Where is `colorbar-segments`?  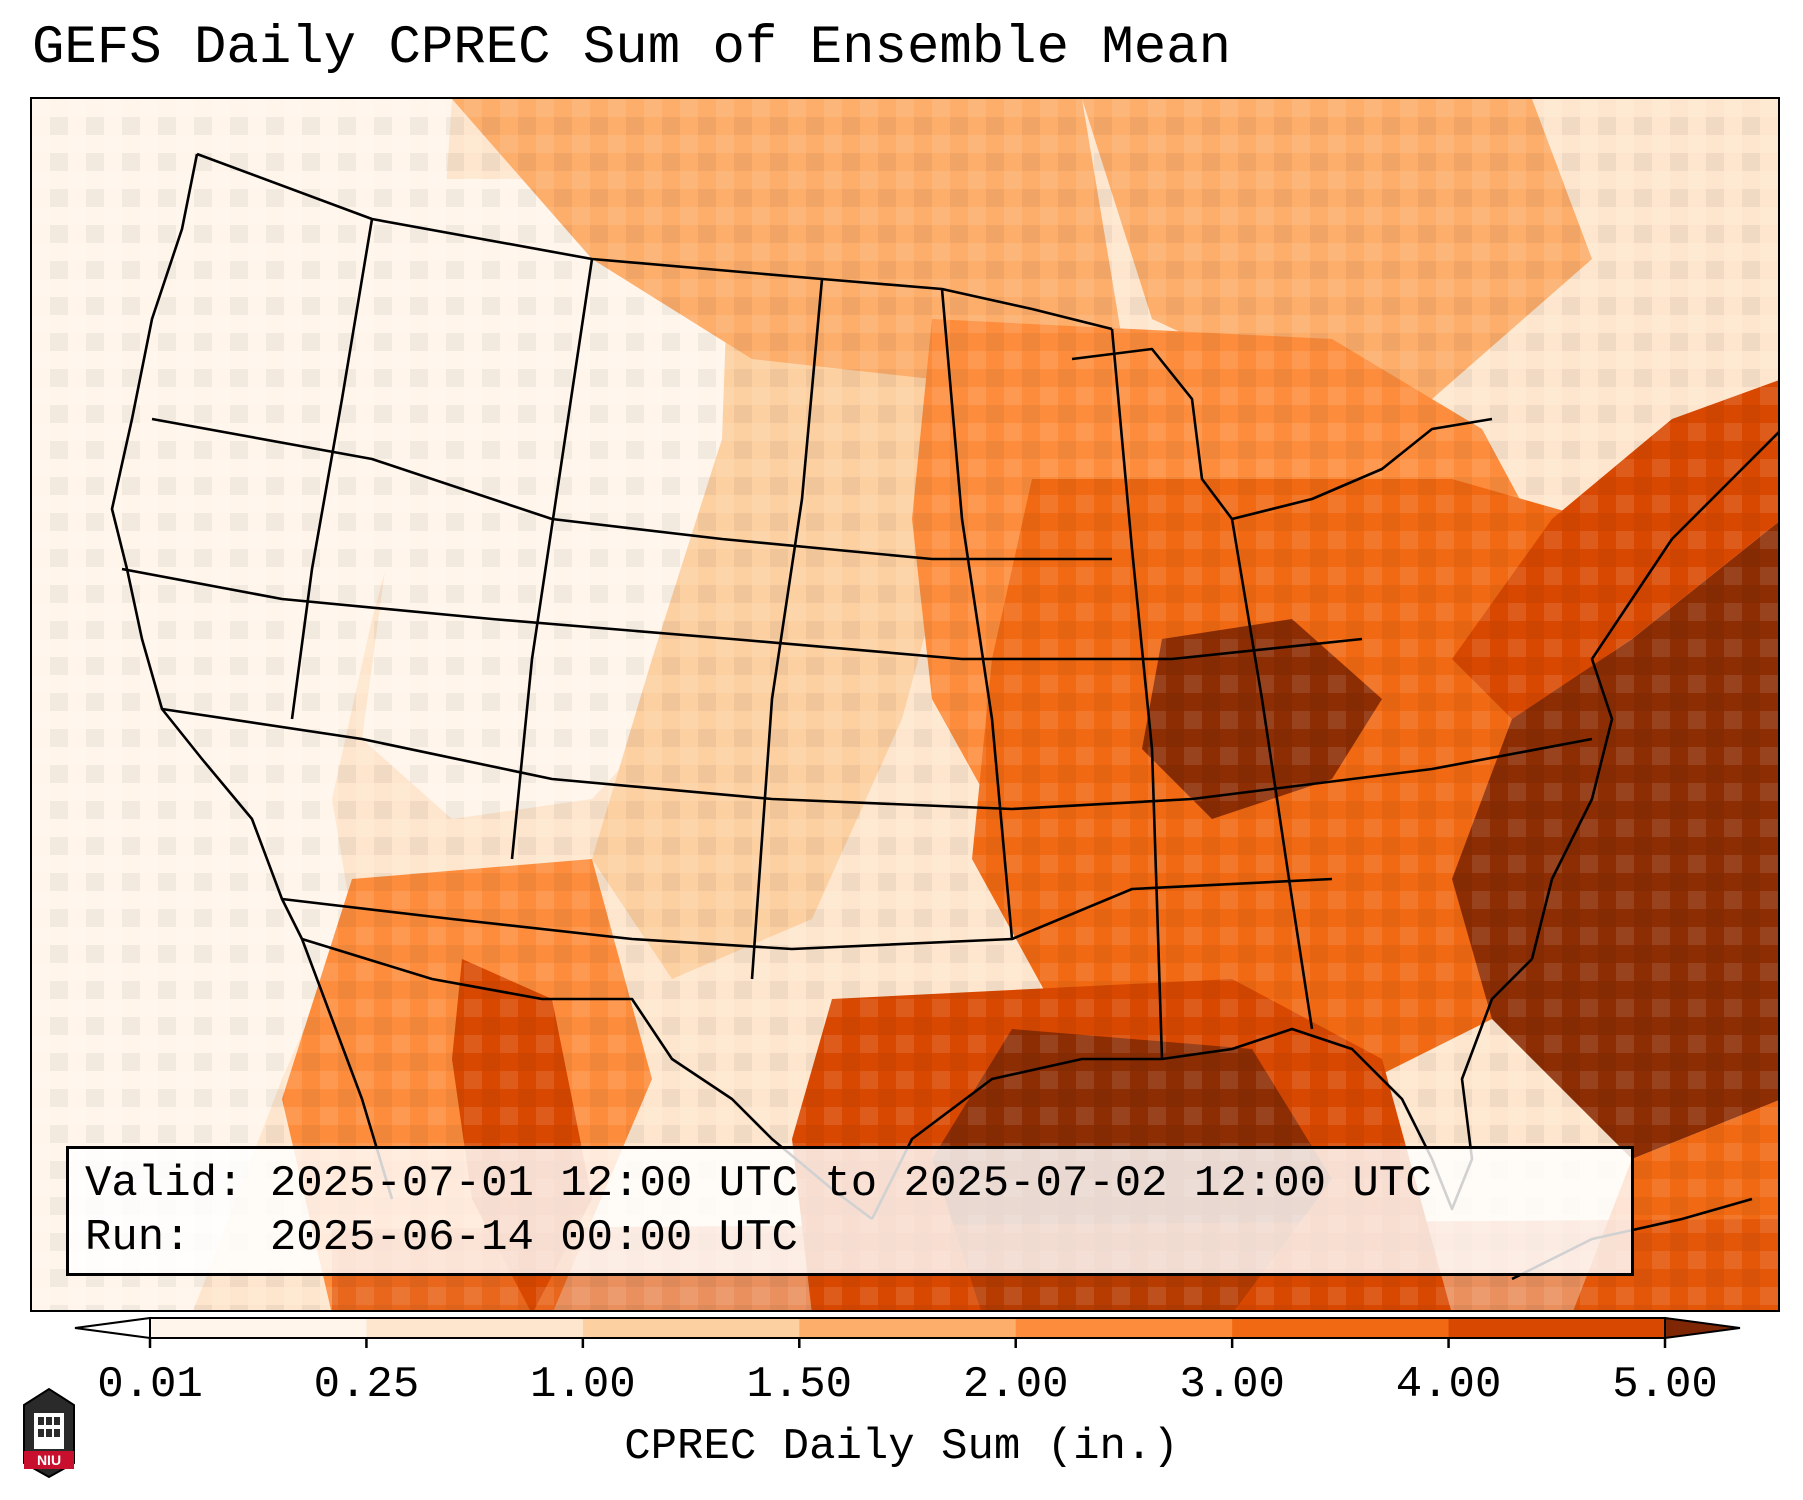
colorbar-segments is located at coordinates (907, 1328).